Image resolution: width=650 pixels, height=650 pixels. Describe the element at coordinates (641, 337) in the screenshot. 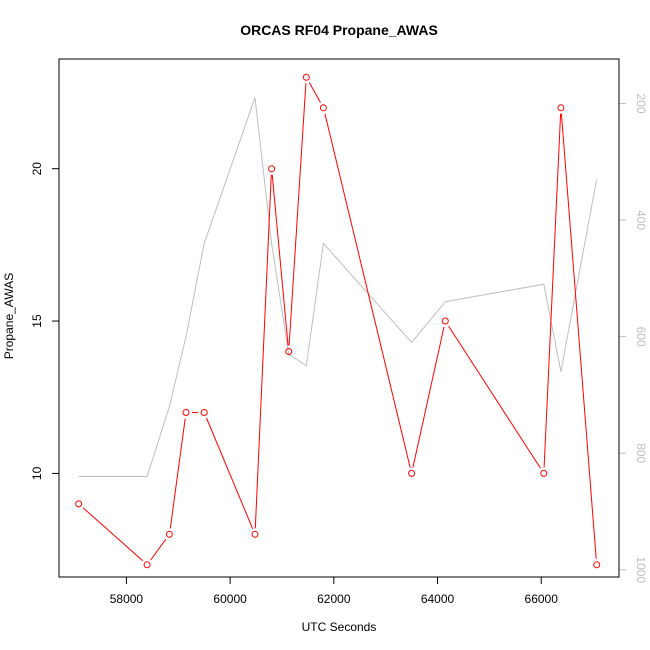

I see `y2-tick-label: 600` at that location.